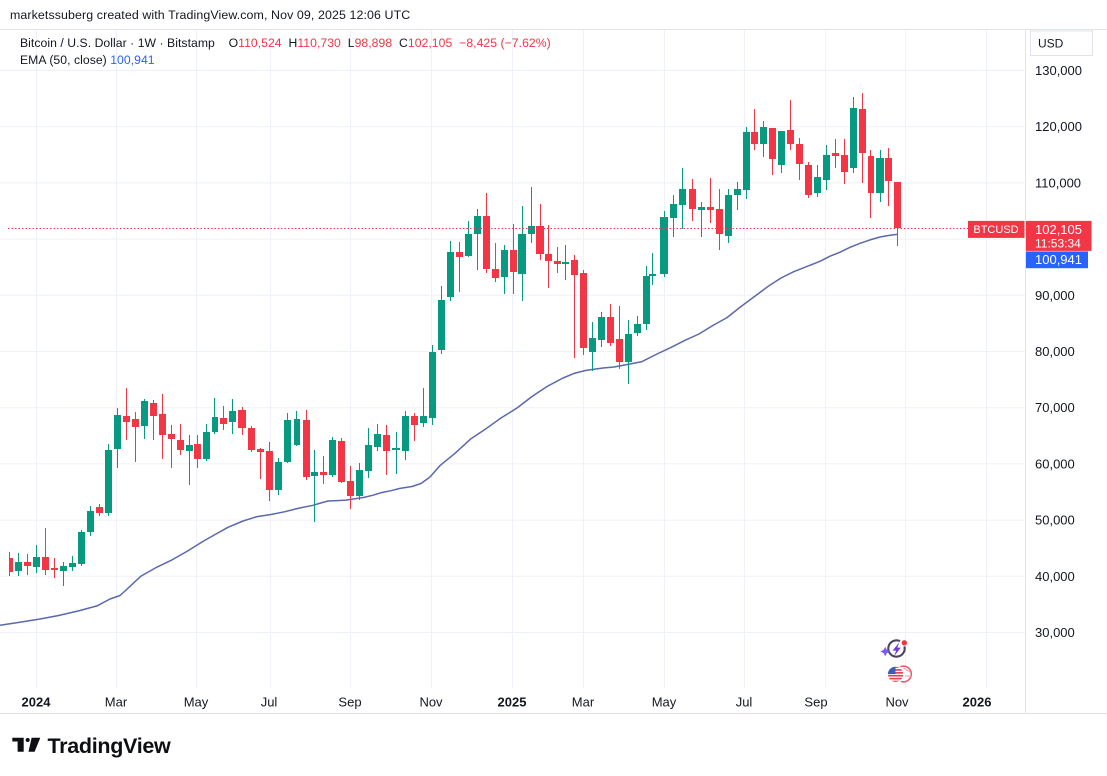  I want to click on svg-text: 120,000, so click(1058, 126).